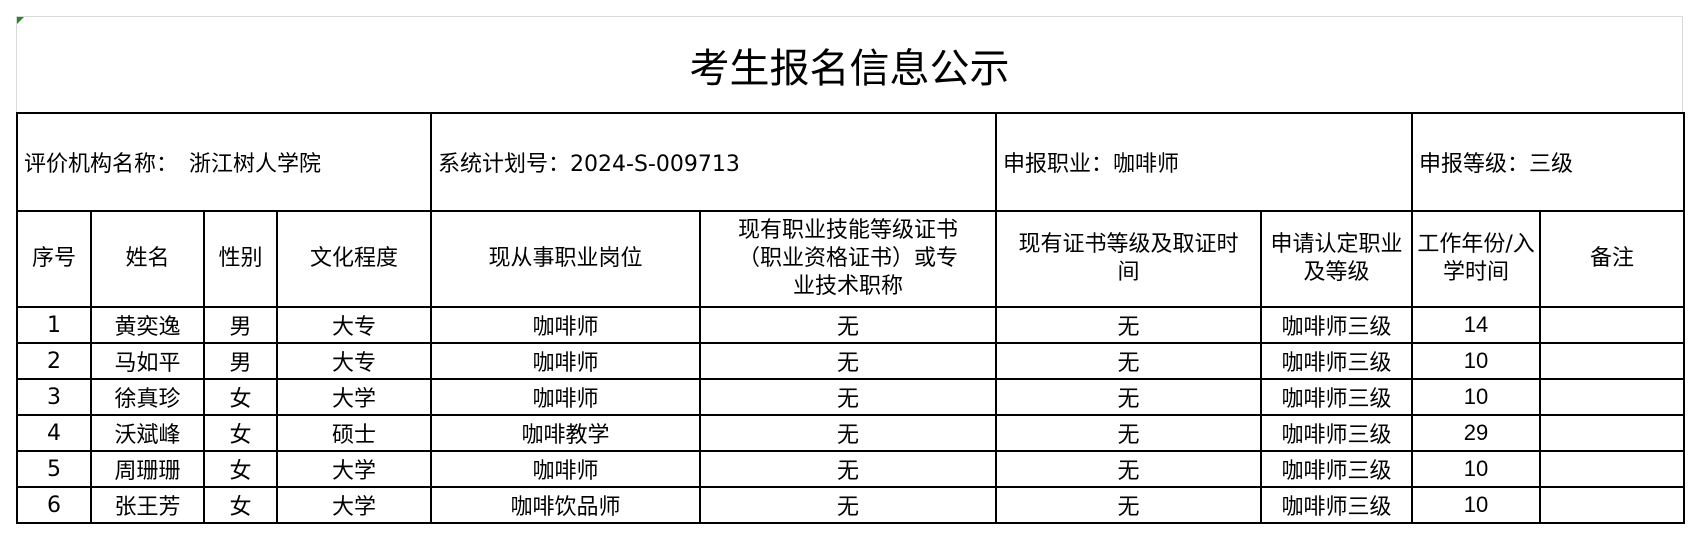 The image size is (1700, 552). What do you see at coordinates (54, 397) in the screenshot?
I see `seq-cell: 3` at bounding box center [54, 397].